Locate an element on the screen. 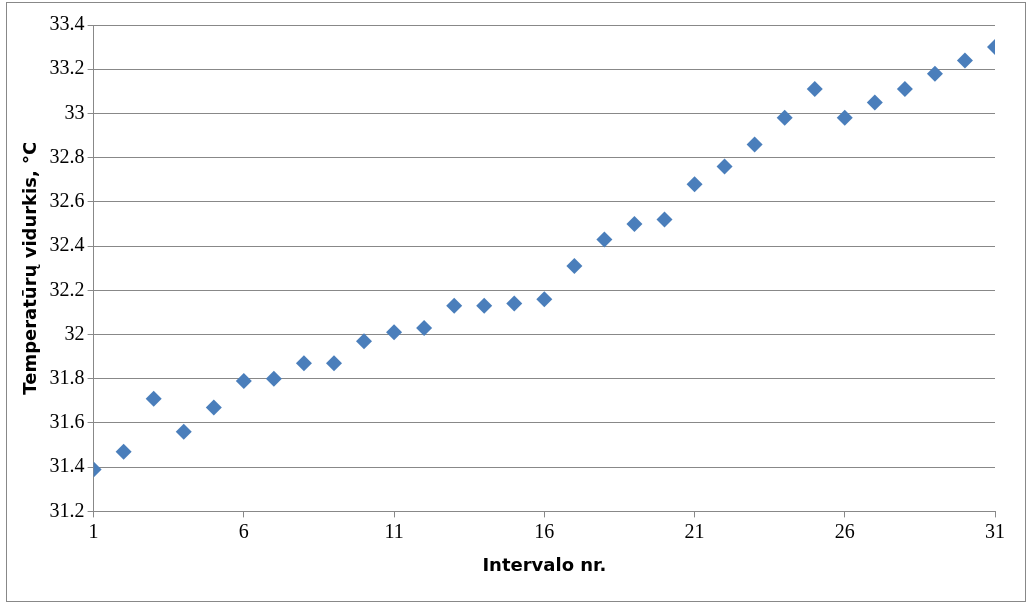 The width and height of the screenshot is (1029, 606). x-tick-label: 26 is located at coordinates (844, 530).